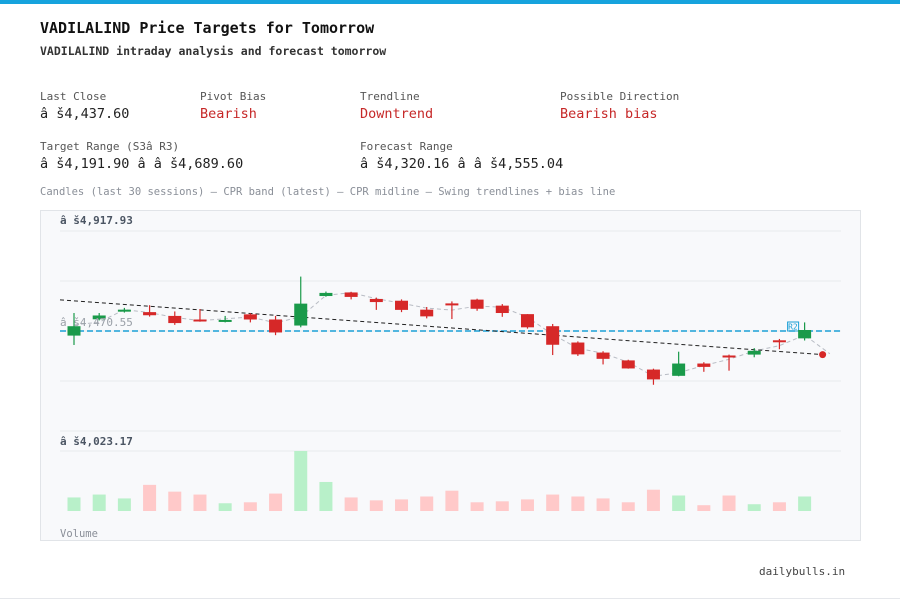 This screenshot has height=600, width=900. I want to click on stat-possible-direction: Possible Direction Bearish bias, so click(619, 106).